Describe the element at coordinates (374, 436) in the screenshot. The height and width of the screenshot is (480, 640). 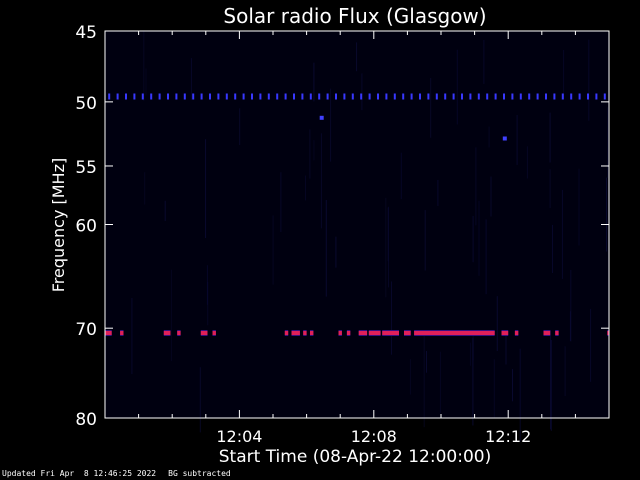
I see `x-tick-label: 12:08` at that location.